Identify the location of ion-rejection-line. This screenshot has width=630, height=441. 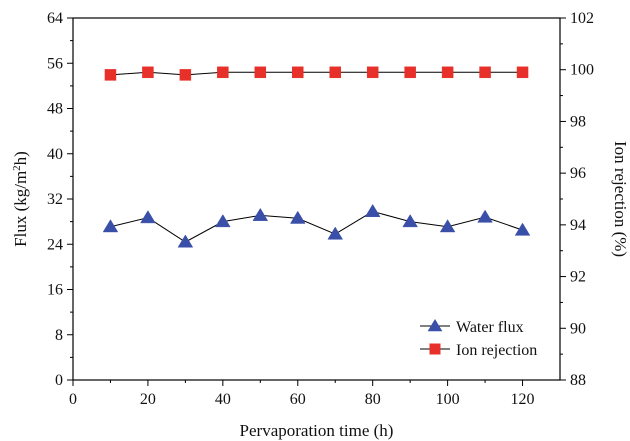
(316, 73).